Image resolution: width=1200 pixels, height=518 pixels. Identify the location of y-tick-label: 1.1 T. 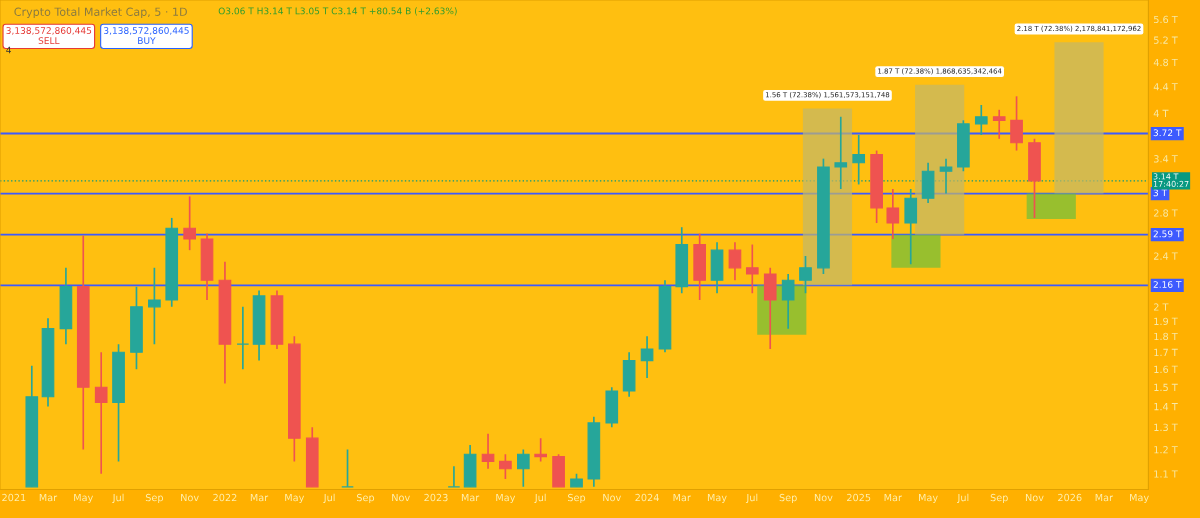
(1166, 474).